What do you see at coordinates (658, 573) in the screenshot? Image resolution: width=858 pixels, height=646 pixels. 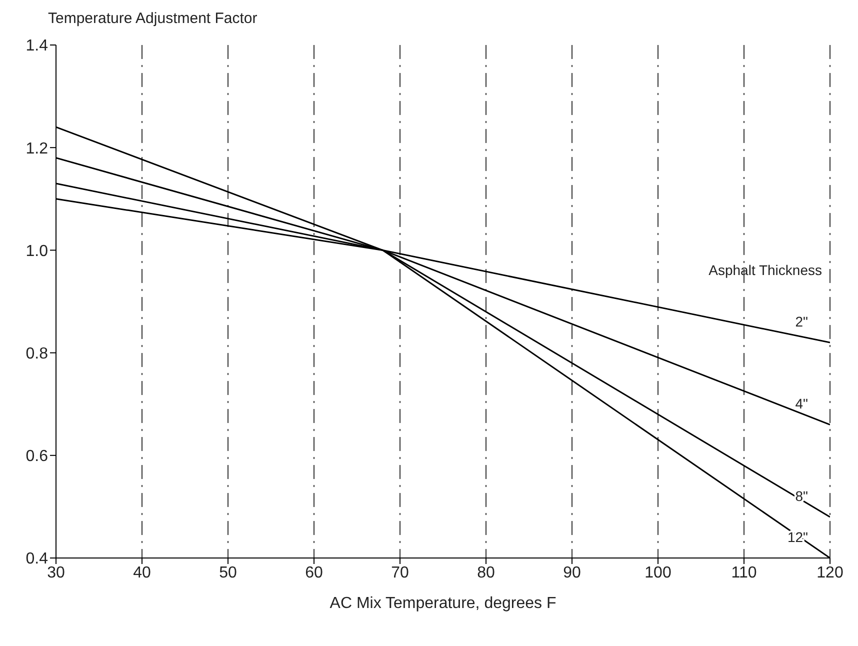 I see `x-tick-label: 100` at bounding box center [658, 573].